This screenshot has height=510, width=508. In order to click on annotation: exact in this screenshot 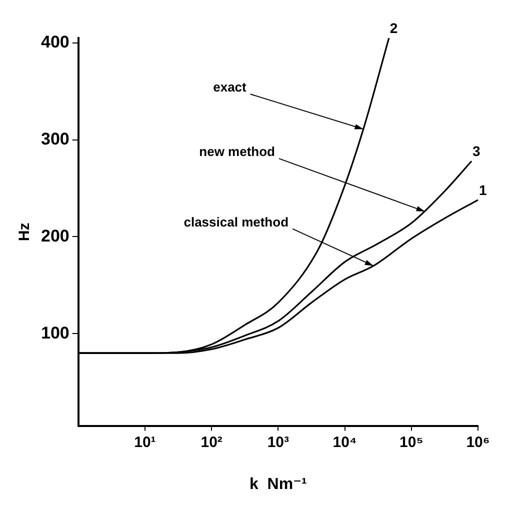, I will do `click(230, 87)`.